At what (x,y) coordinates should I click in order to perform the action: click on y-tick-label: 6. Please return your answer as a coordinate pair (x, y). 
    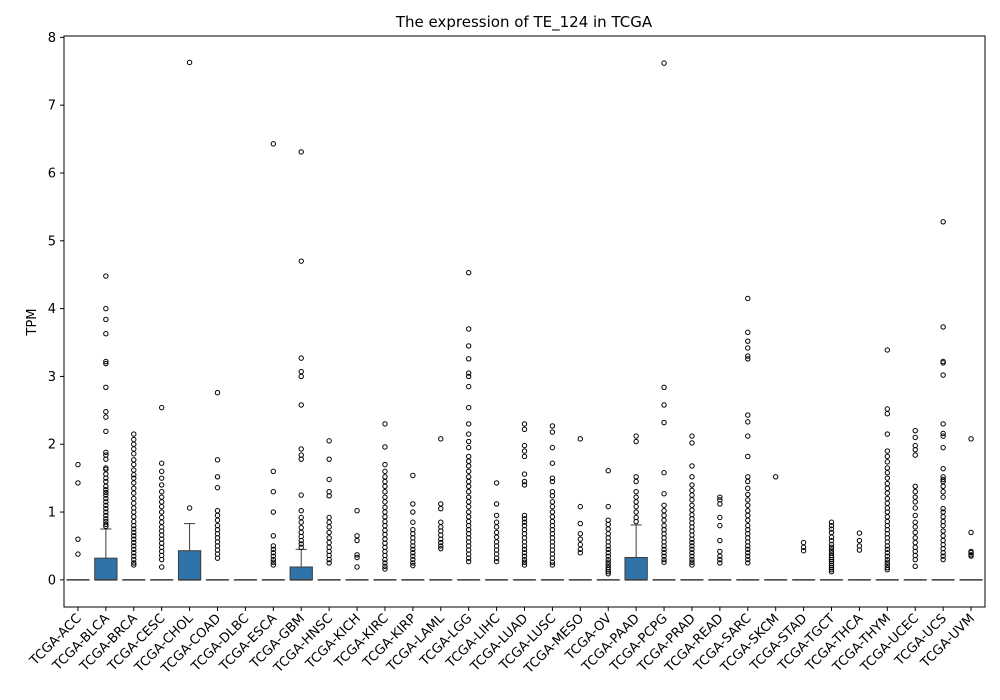
    Looking at the image, I should click on (52, 173).